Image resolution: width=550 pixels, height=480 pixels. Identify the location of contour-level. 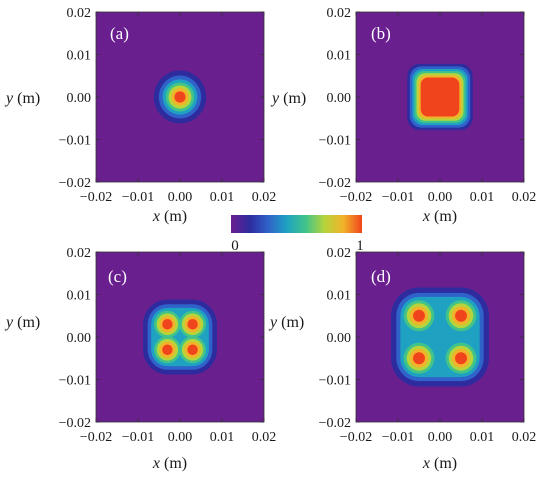
(440, 97).